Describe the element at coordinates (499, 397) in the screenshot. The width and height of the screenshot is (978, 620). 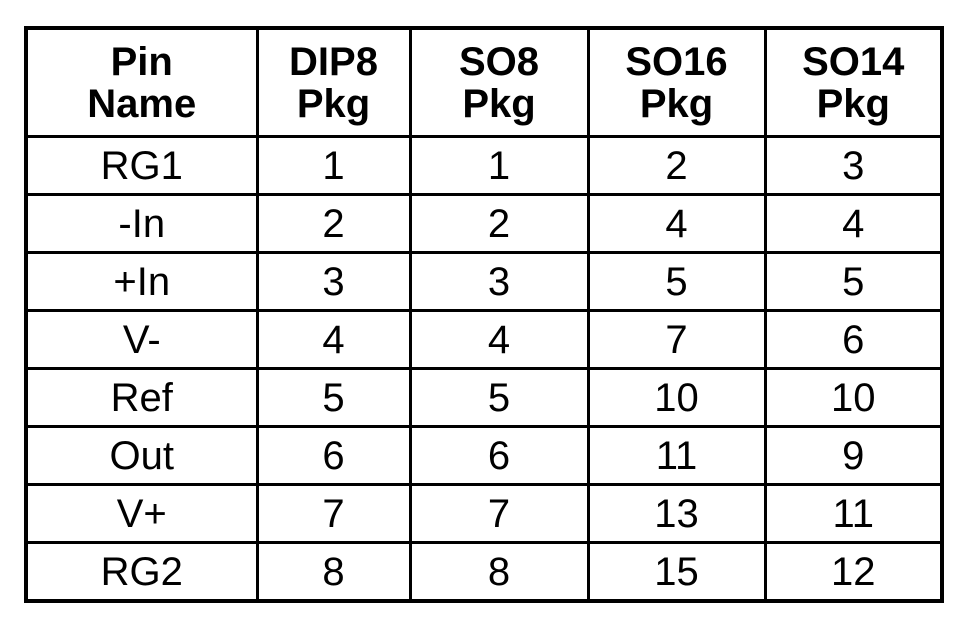
I see `so8-cell: 5` at that location.